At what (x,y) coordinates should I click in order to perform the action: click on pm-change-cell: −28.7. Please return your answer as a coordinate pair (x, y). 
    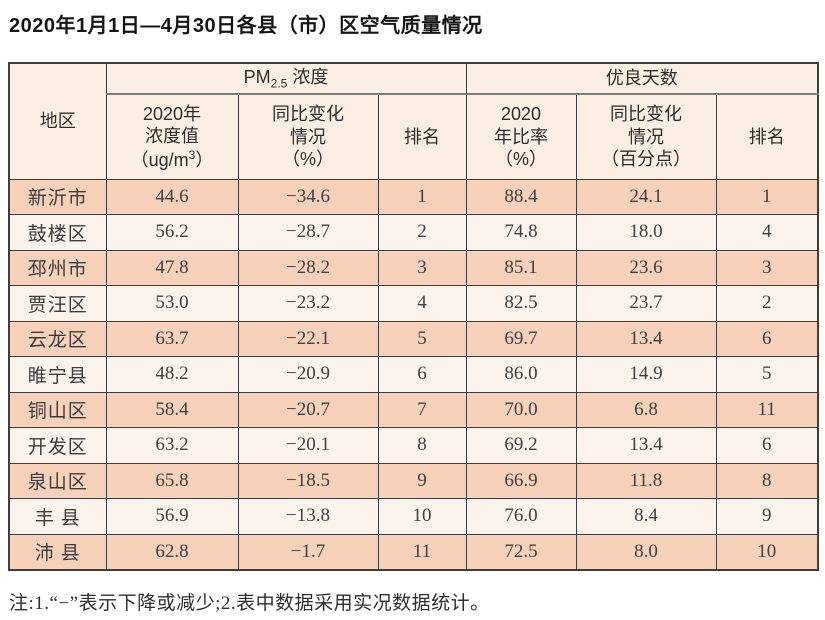
    Looking at the image, I should click on (308, 232).